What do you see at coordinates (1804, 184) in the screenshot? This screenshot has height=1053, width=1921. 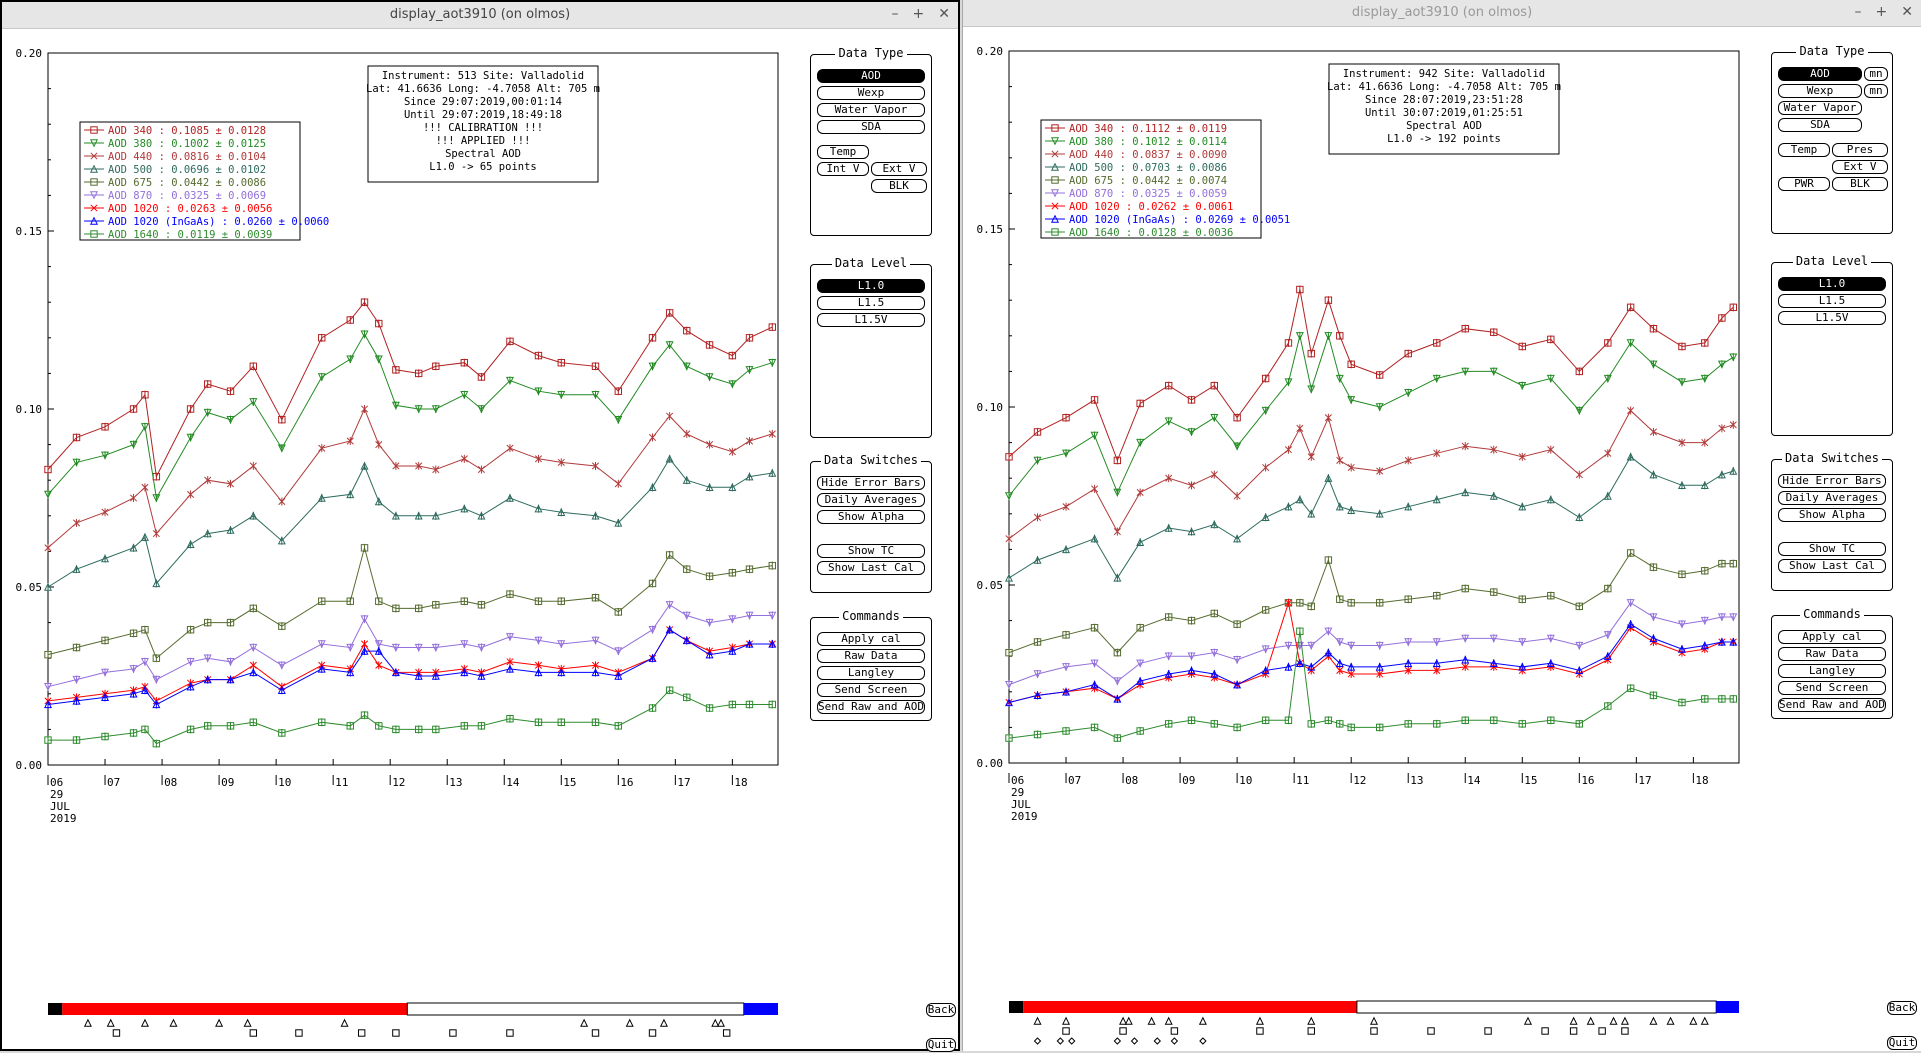 I see `pwr-button: PWR` at bounding box center [1804, 184].